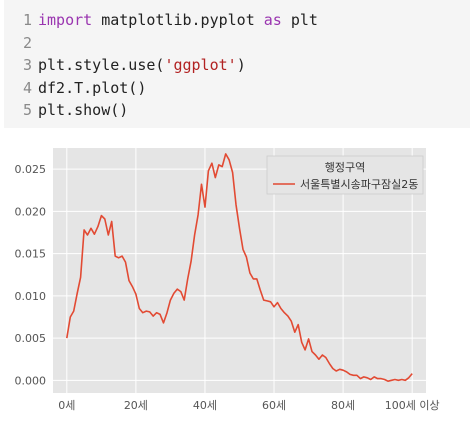  Describe the element at coordinates (178, 20) in the screenshot. I see `code-text: matplotlib.pyplot` at that location.